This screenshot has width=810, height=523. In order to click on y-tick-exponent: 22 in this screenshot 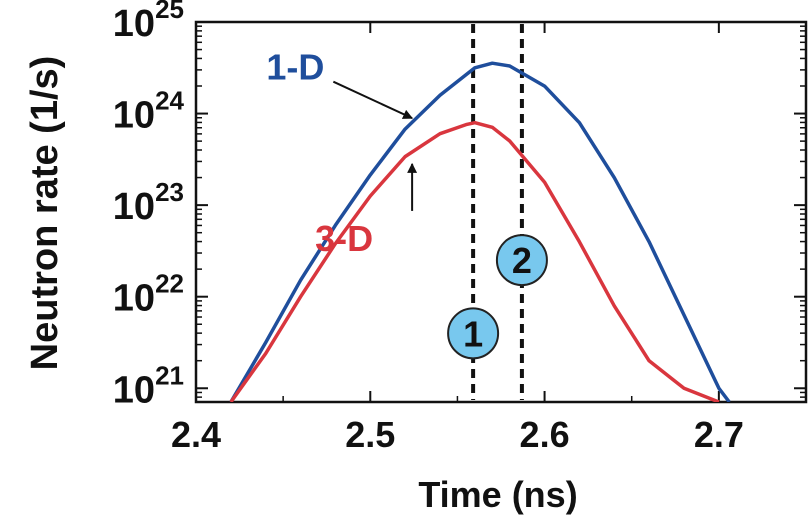, I will do `click(169, 284)`.